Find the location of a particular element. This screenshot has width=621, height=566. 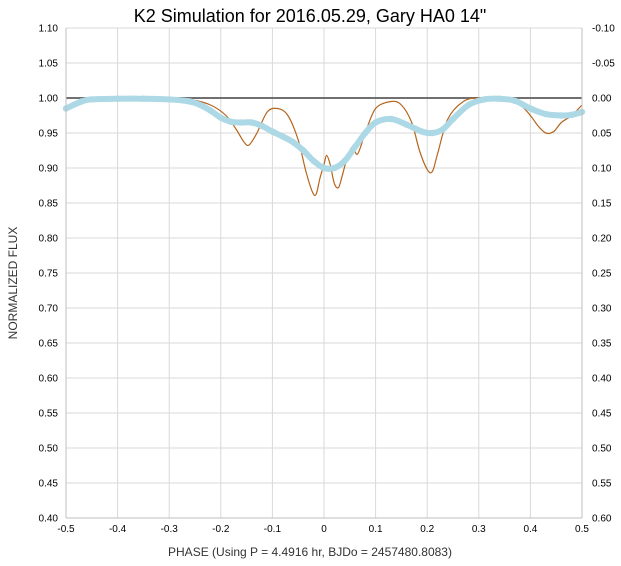

y-tick-label: 0.50 is located at coordinates (49, 449).